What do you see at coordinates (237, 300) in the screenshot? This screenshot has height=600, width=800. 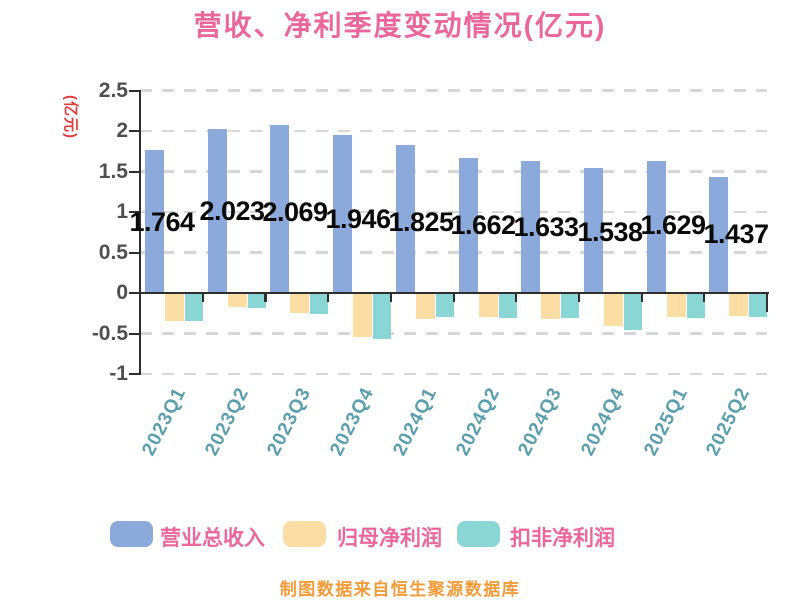 I see `bar-归母净利润-2023Q2` at bounding box center [237, 300].